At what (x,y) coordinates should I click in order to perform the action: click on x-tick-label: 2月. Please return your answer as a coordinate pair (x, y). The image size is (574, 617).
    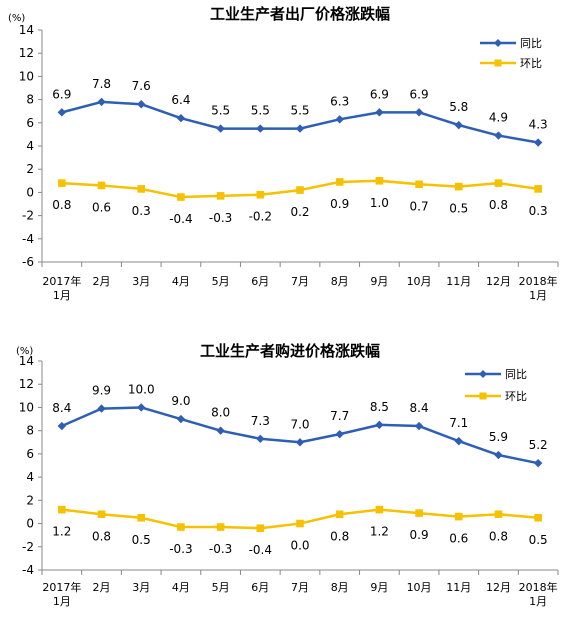
    Looking at the image, I should click on (102, 281).